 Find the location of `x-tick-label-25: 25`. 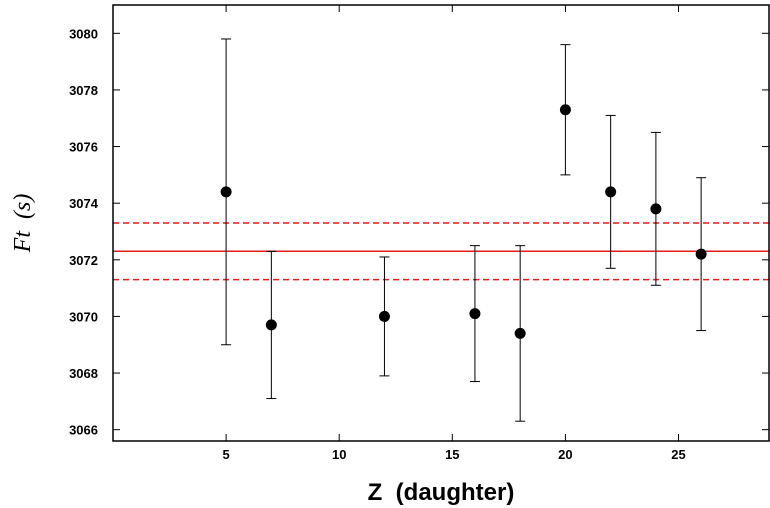

x-tick-label-25: 25 is located at coordinates (678, 454).